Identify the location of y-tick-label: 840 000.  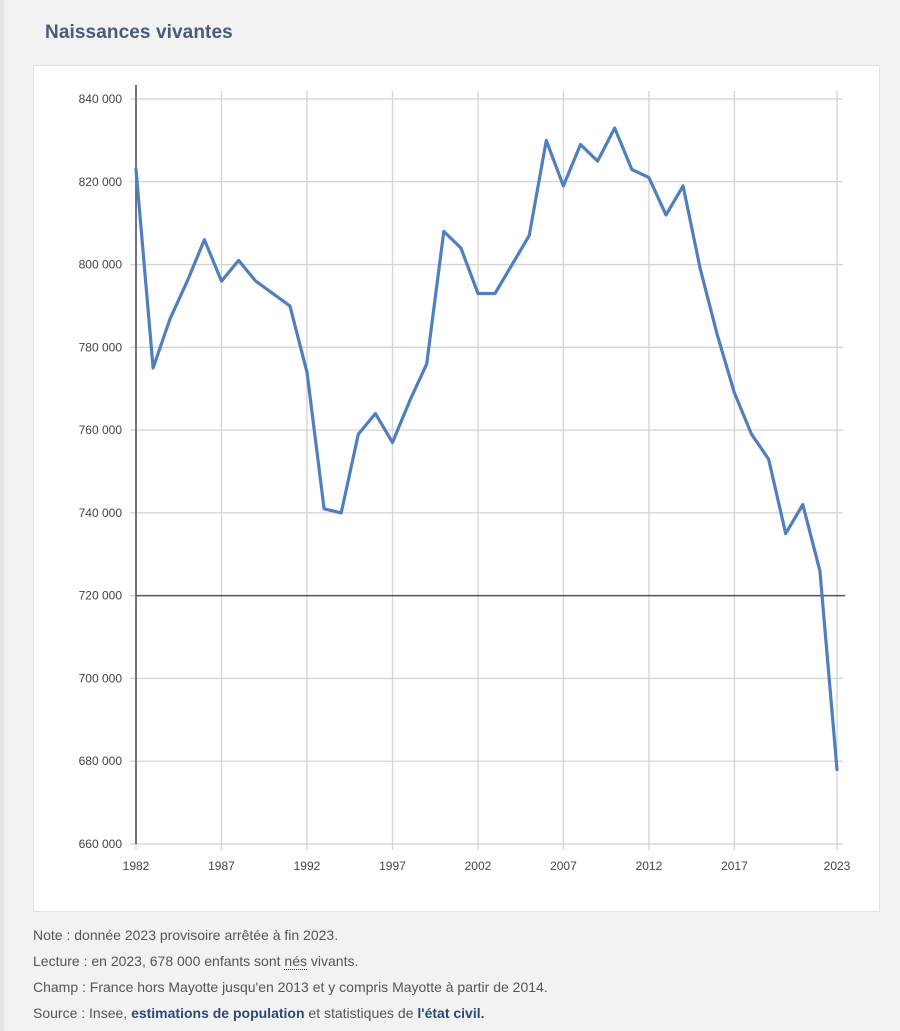
(101, 99).